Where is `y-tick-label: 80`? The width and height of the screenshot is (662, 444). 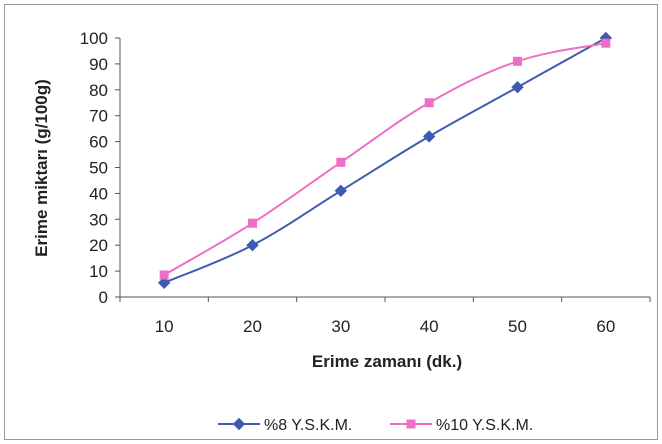
y-tick-label: 80 is located at coordinates (98, 90).